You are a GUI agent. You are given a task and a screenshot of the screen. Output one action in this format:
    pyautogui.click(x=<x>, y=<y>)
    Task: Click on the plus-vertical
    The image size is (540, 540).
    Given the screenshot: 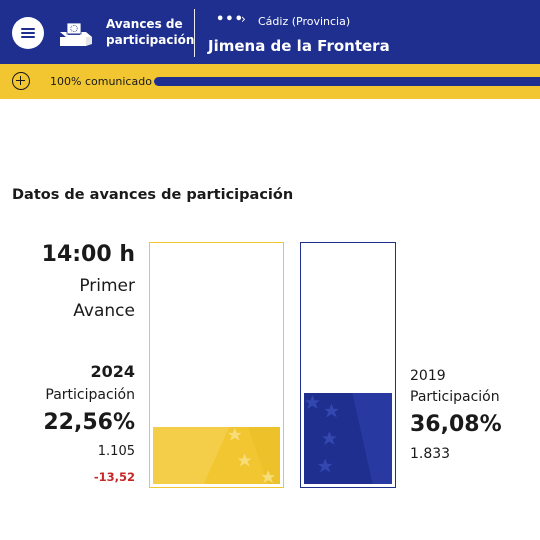 What is the action you would take?
    pyautogui.click(x=20, y=80)
    